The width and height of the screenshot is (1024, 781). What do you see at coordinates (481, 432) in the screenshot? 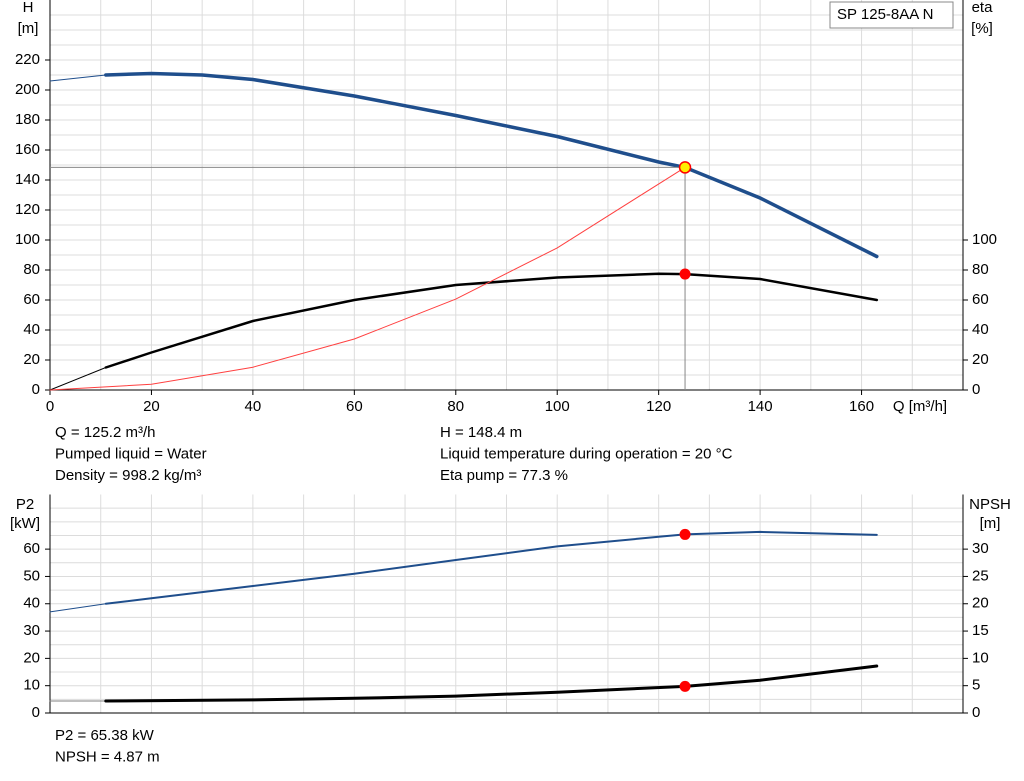
I see `info-text: H = 148.4 m` at bounding box center [481, 432].